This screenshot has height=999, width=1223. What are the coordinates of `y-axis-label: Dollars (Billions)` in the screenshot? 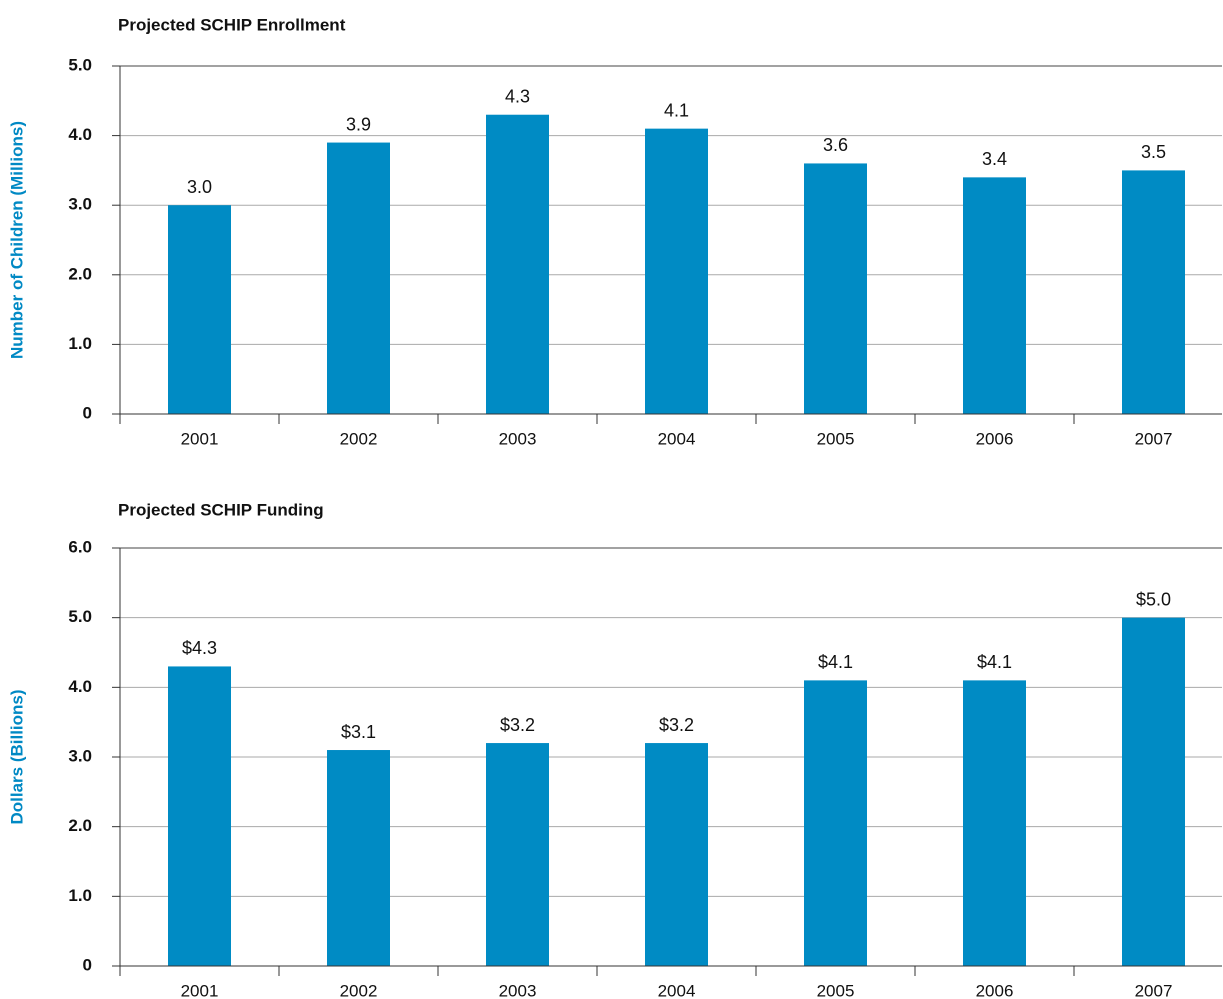 It's located at (16, 756).